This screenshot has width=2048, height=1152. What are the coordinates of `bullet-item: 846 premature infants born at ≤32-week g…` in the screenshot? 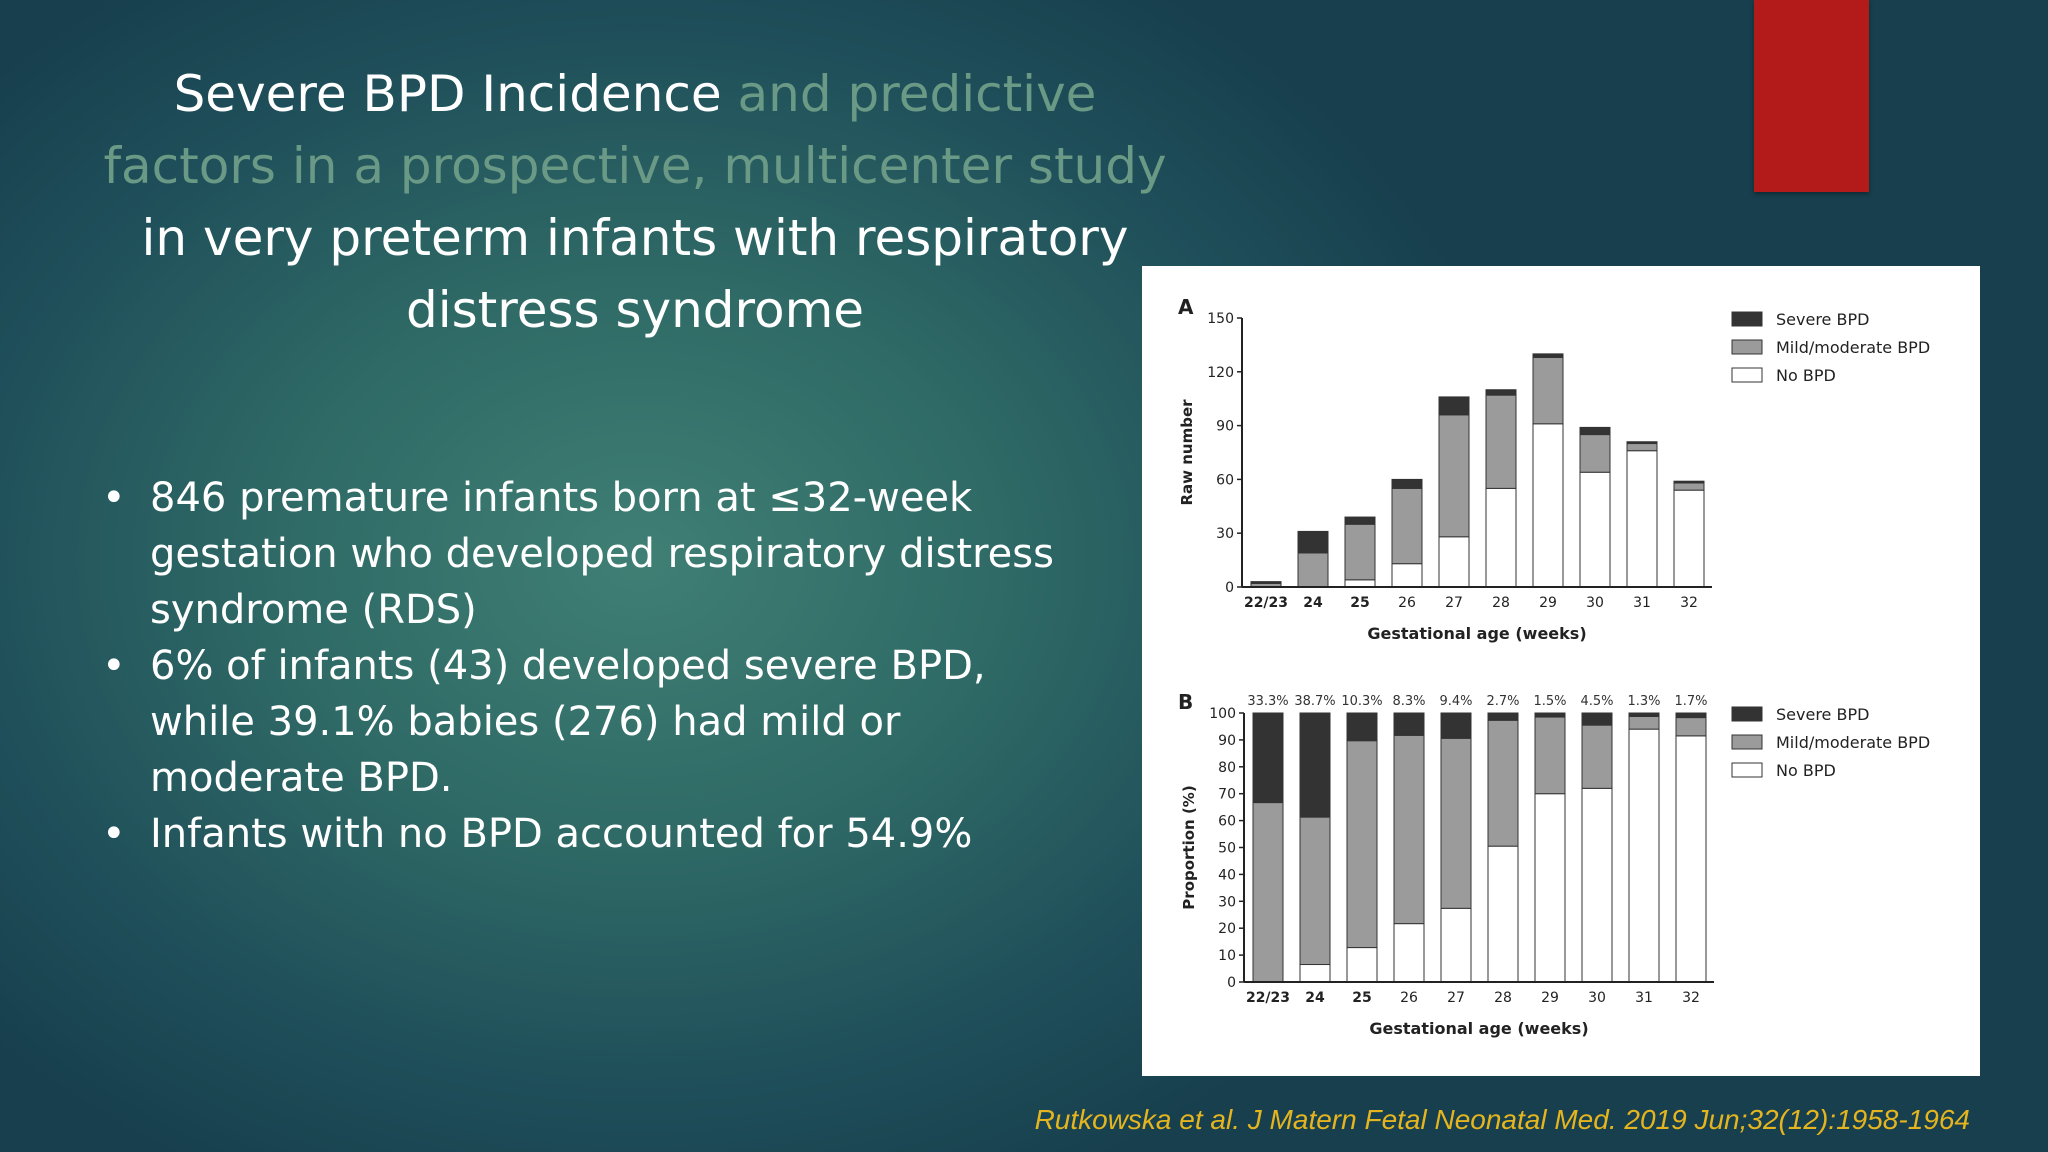 It's located at (600, 554).